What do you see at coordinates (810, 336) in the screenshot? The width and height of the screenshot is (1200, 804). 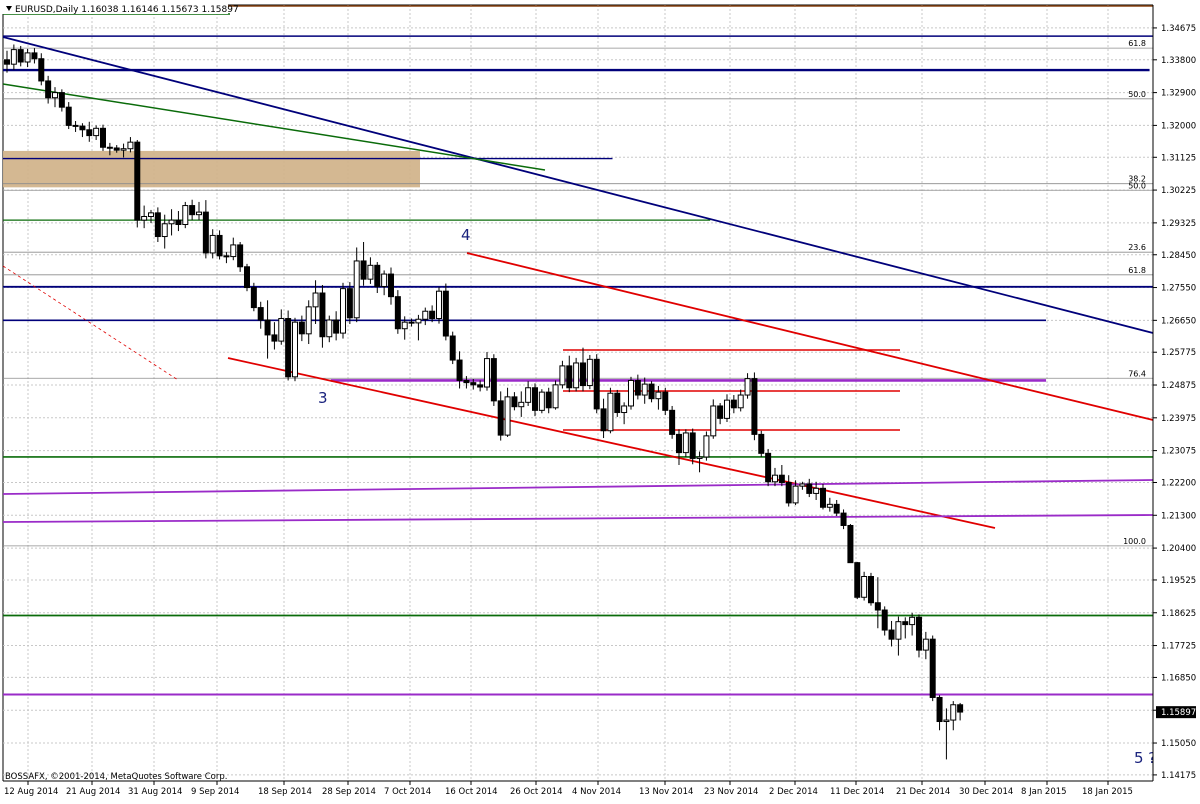 I see `red-channel-upper` at bounding box center [810, 336].